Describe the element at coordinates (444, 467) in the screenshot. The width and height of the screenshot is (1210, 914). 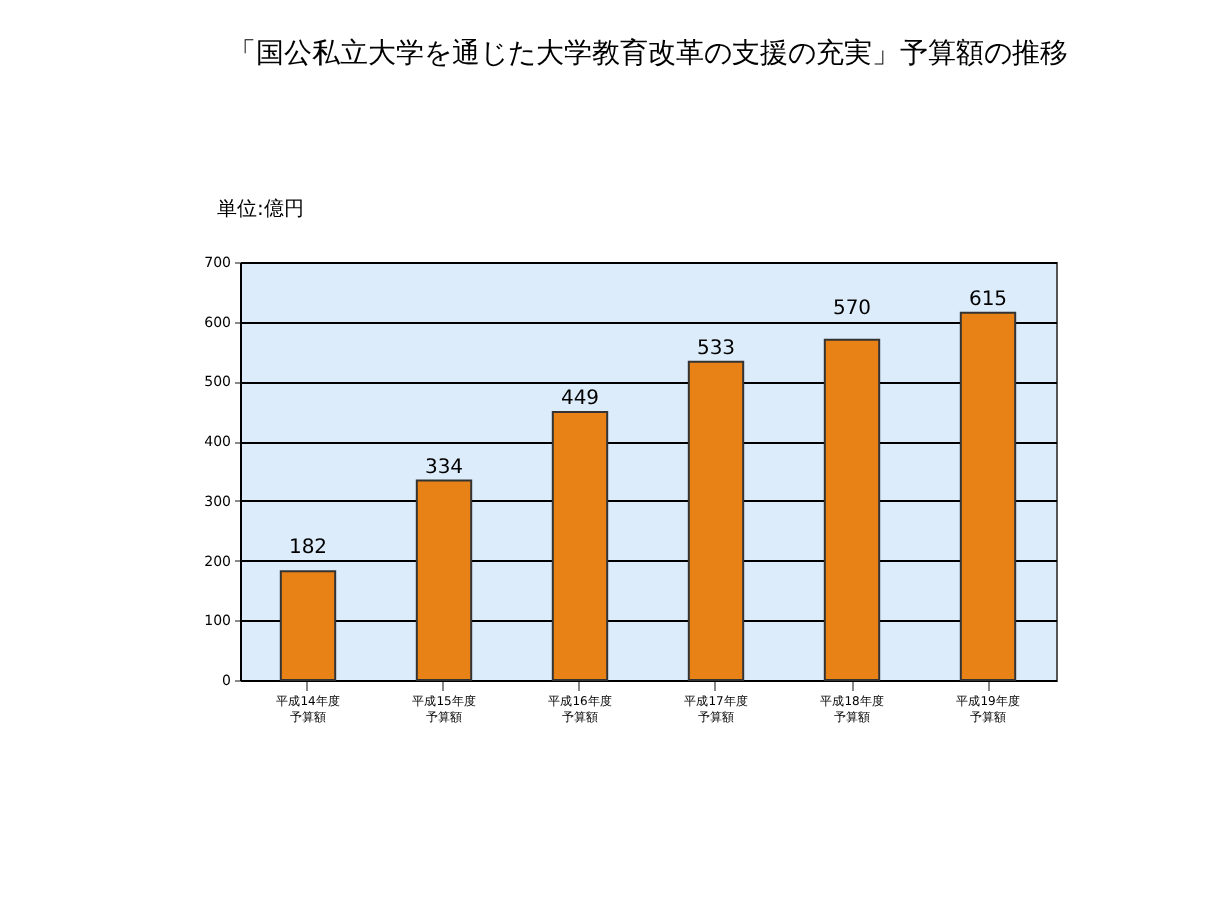
I see `data-label: 334` at that location.